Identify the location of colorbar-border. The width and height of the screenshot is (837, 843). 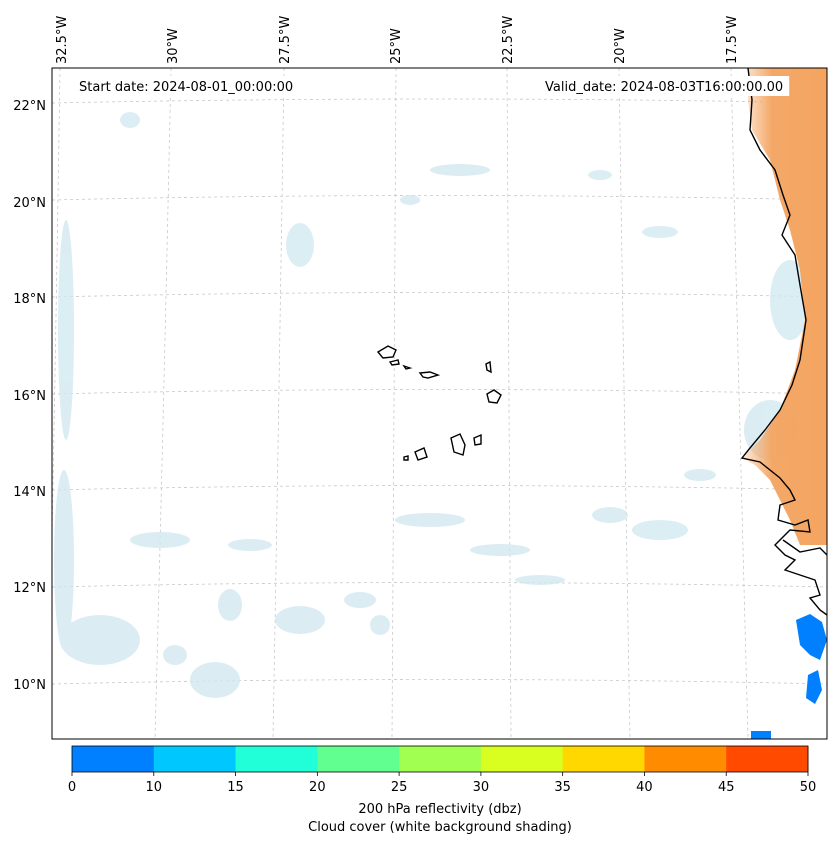
(440, 759).